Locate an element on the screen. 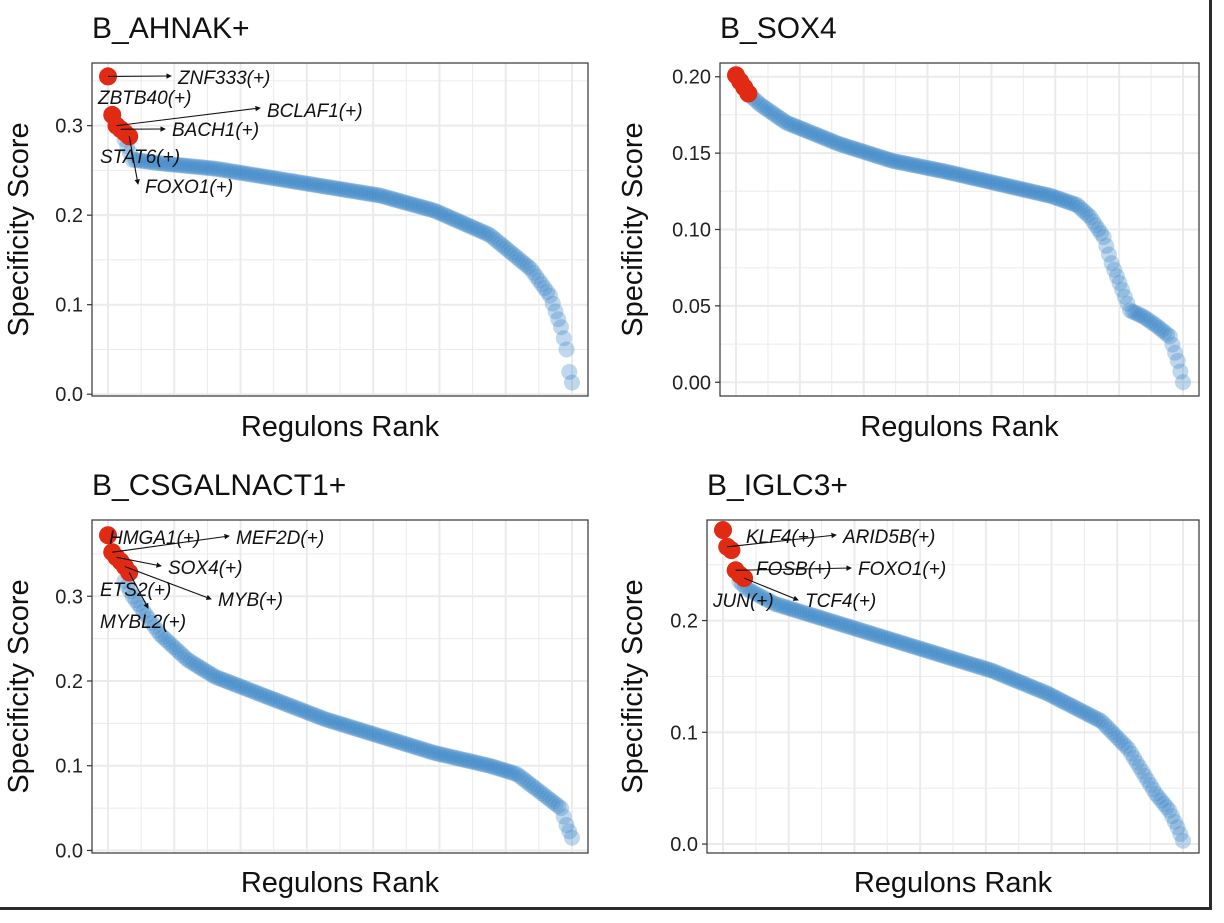 The width and height of the screenshot is (1224, 923). y-tick-label: 0.20 is located at coordinates (691, 78).